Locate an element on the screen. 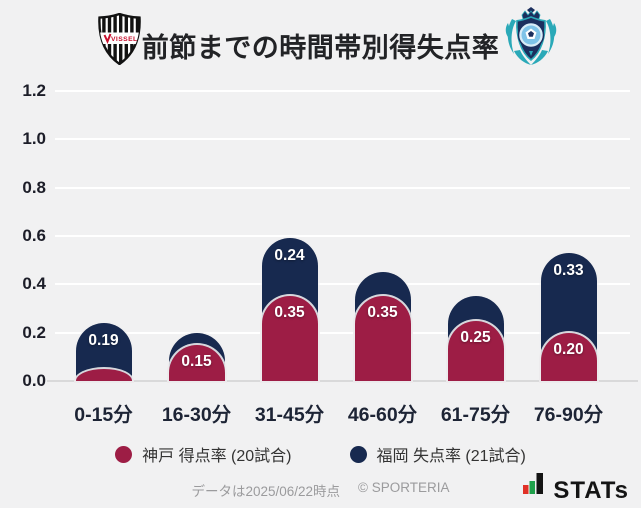  bar-group: 0.25 is located at coordinates (475, 338).